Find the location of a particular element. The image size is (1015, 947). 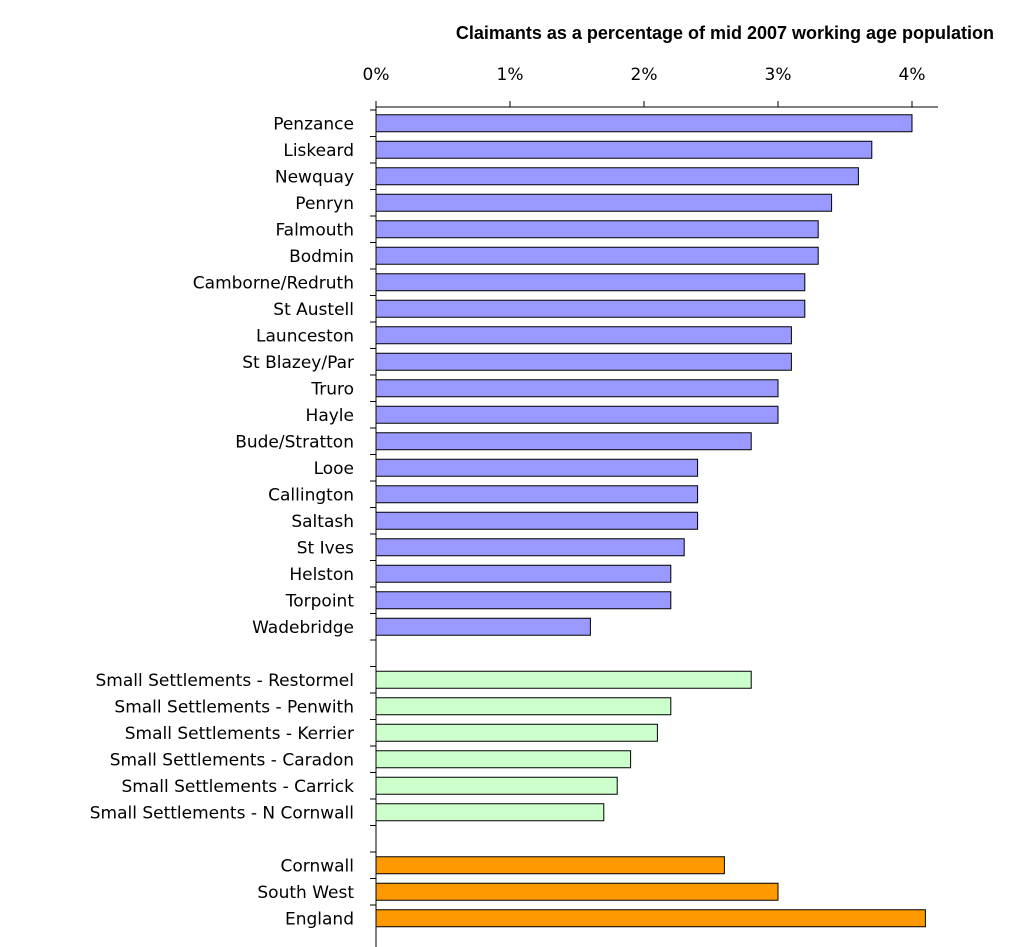

bar-hayle is located at coordinates (577, 414).